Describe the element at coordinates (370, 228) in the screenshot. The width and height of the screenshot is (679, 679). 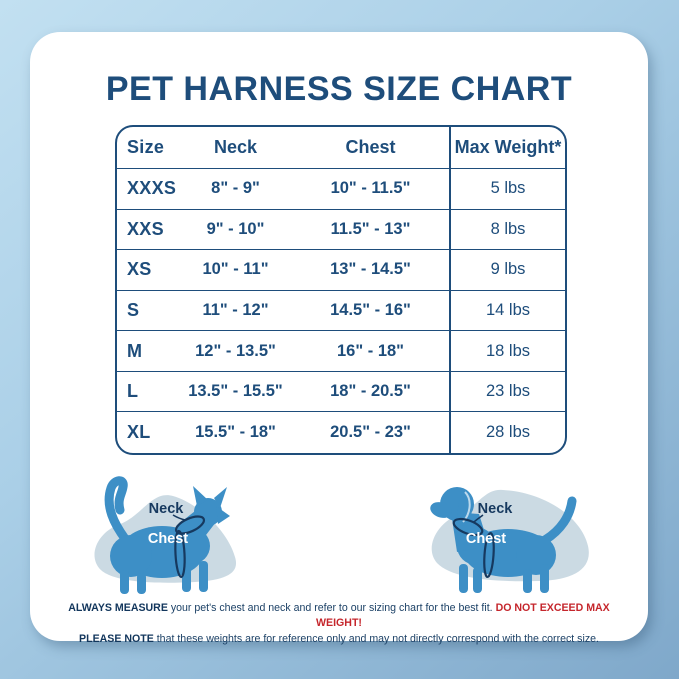
I see `chest-value: 11.5" - 13"` at that location.